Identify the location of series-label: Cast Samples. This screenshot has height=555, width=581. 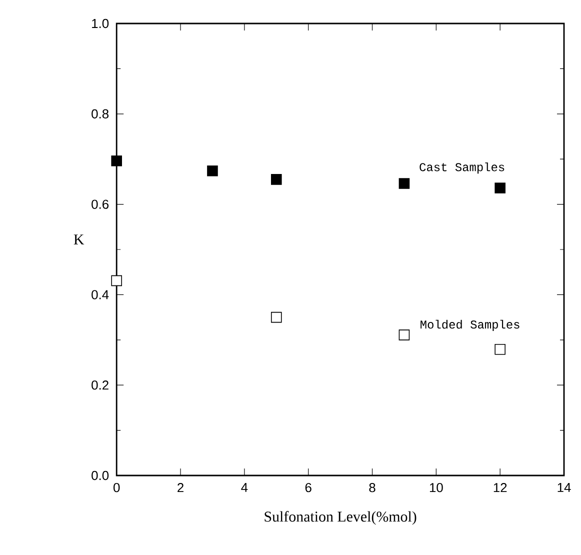
(462, 168).